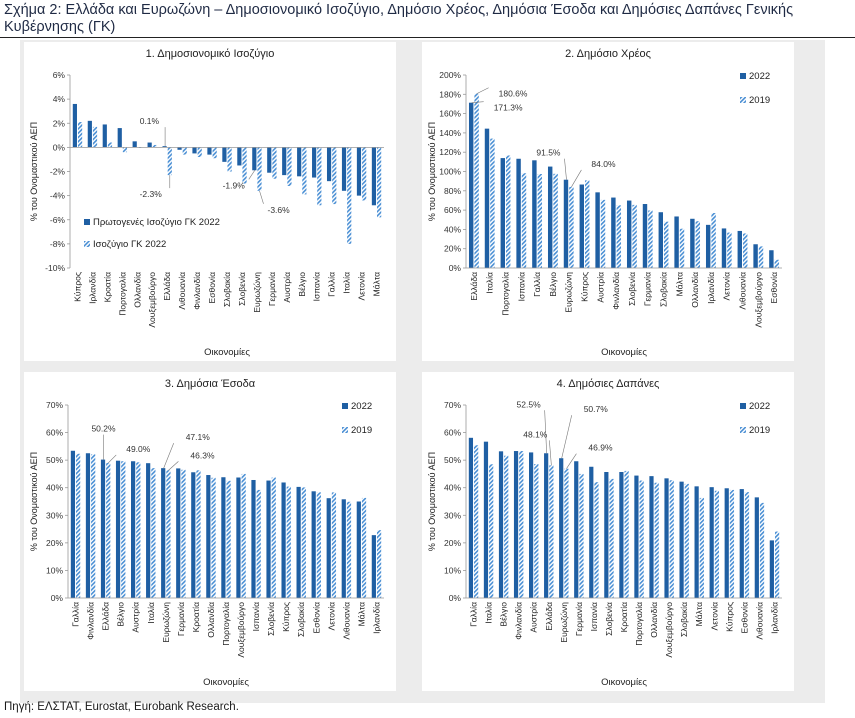  Describe the element at coordinates (600, 448) in the screenshot. I see `annotation-label: 46.9%` at that location.